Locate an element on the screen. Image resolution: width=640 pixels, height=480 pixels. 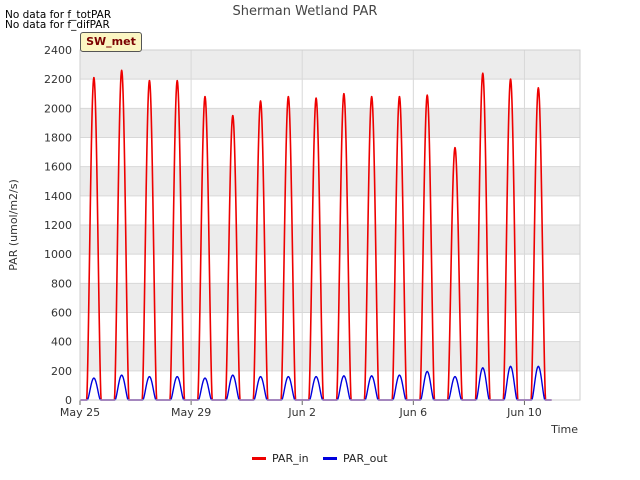
legend-label-par-in: PAR_in is located at coordinates (290, 458).